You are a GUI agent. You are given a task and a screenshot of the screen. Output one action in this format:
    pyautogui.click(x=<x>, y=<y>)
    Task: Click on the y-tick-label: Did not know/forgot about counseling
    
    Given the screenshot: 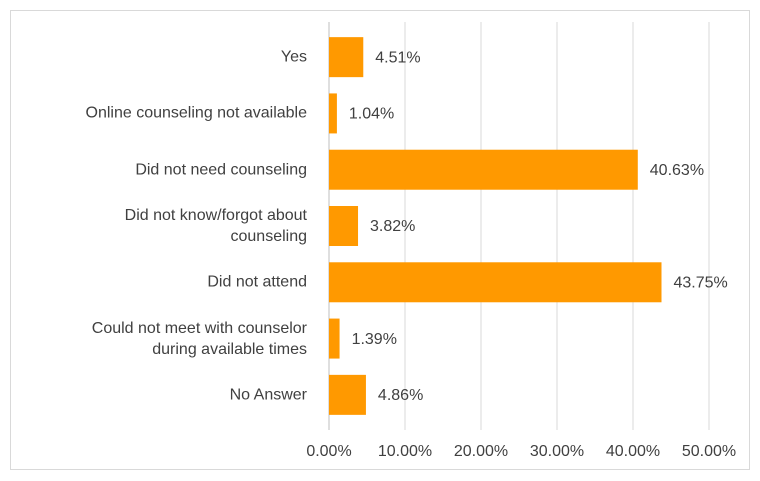 What is the action you would take?
    pyautogui.click(x=215, y=226)
    